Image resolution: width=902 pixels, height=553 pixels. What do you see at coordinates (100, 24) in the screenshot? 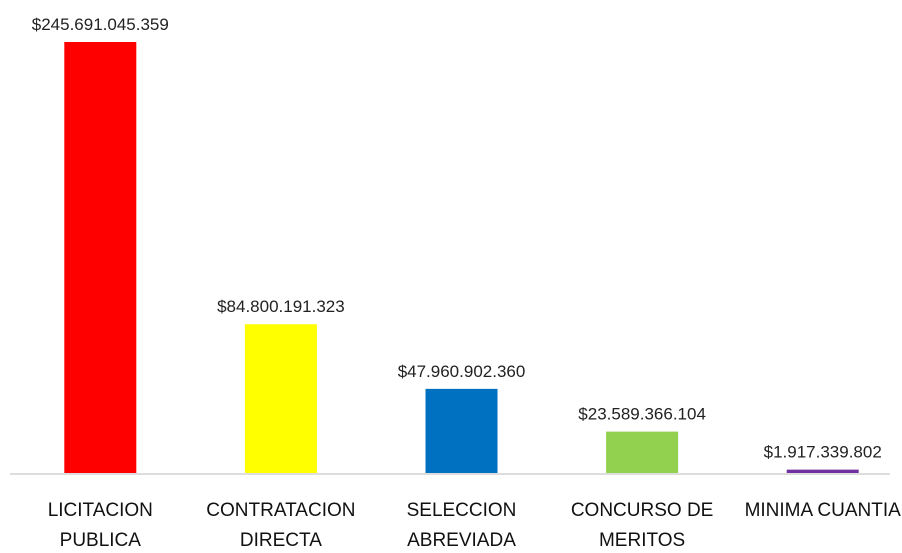
I see `data-label: $245.691.045.359` at bounding box center [100, 24].